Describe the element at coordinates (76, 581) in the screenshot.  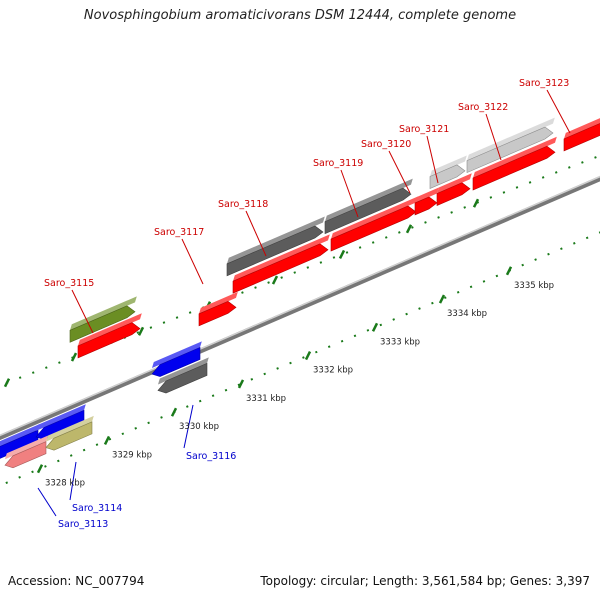
I see `accession-label: Accession: NC_007794` at that location.